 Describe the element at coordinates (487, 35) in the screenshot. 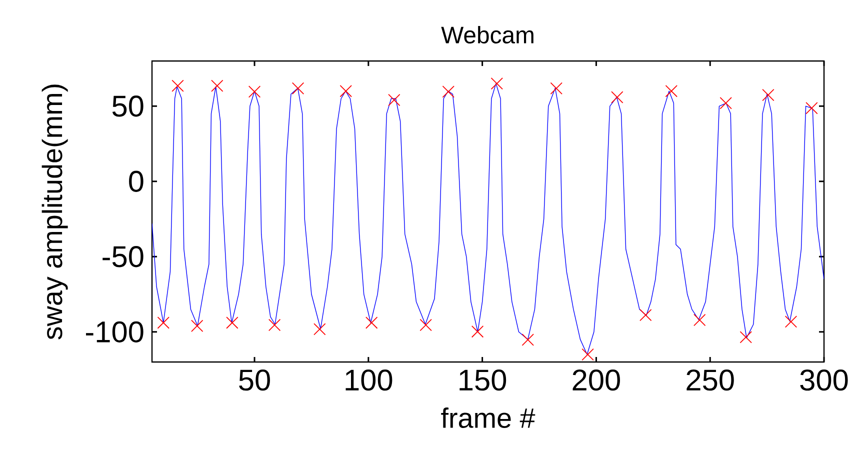

I see `chart-title: Webcam` at that location.